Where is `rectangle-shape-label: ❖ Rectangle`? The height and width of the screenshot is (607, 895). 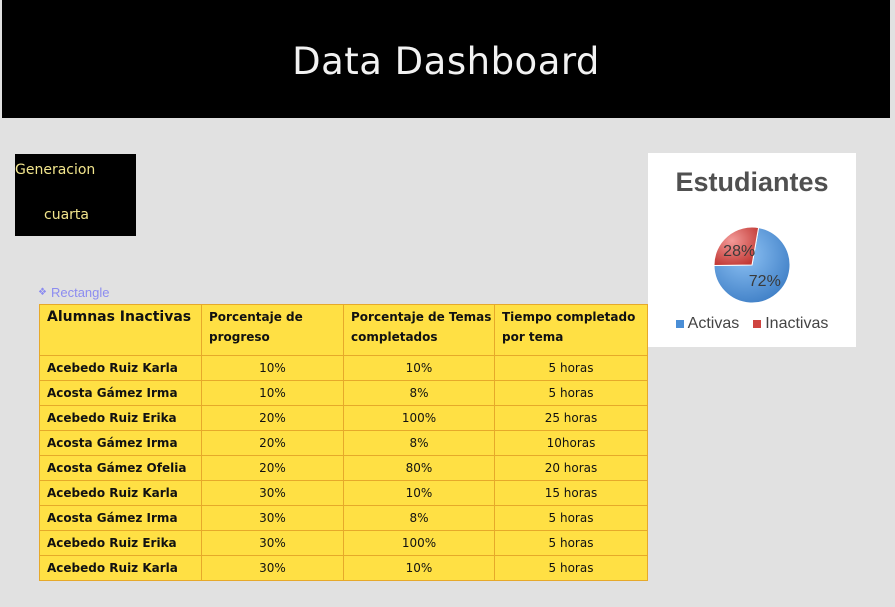
rectangle-shape-label: ❖ Rectangle is located at coordinates (74, 292).